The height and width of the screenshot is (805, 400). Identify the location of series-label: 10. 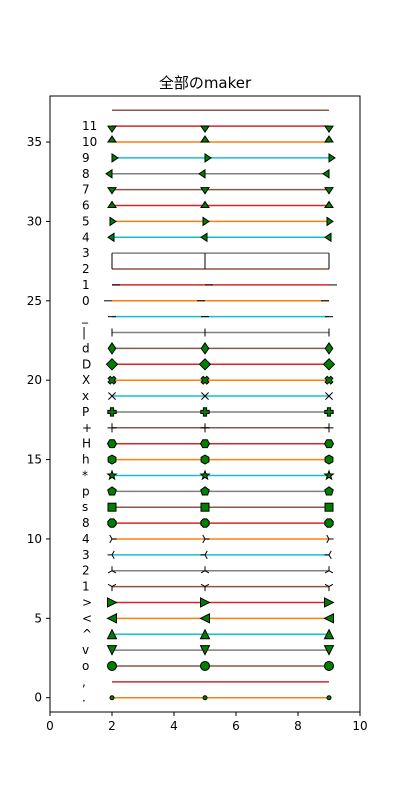
(89, 142).